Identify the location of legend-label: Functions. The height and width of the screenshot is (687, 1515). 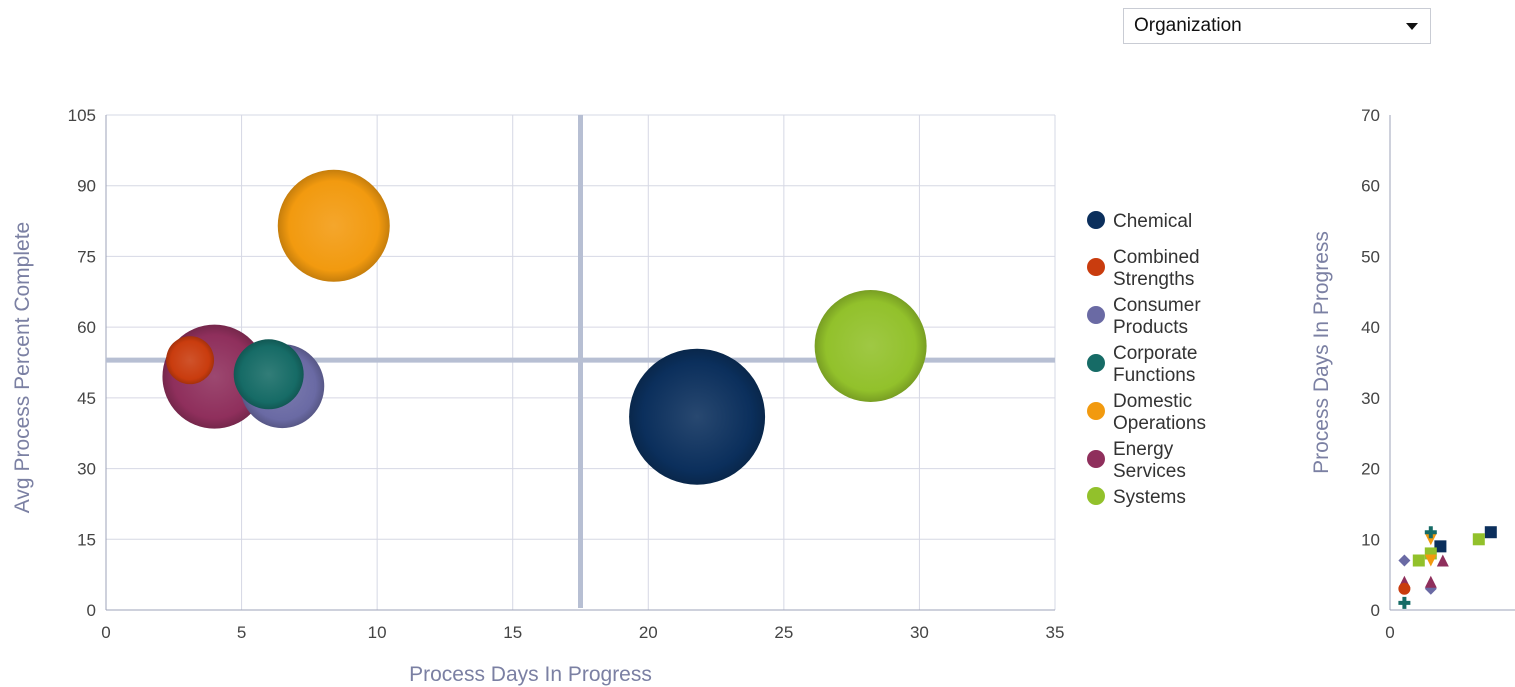
(1154, 375).